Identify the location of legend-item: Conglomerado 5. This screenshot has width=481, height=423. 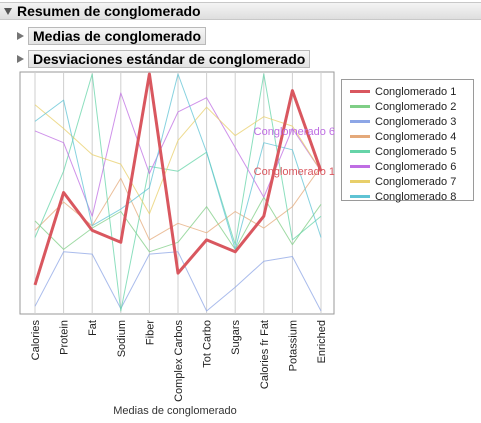
(403, 151).